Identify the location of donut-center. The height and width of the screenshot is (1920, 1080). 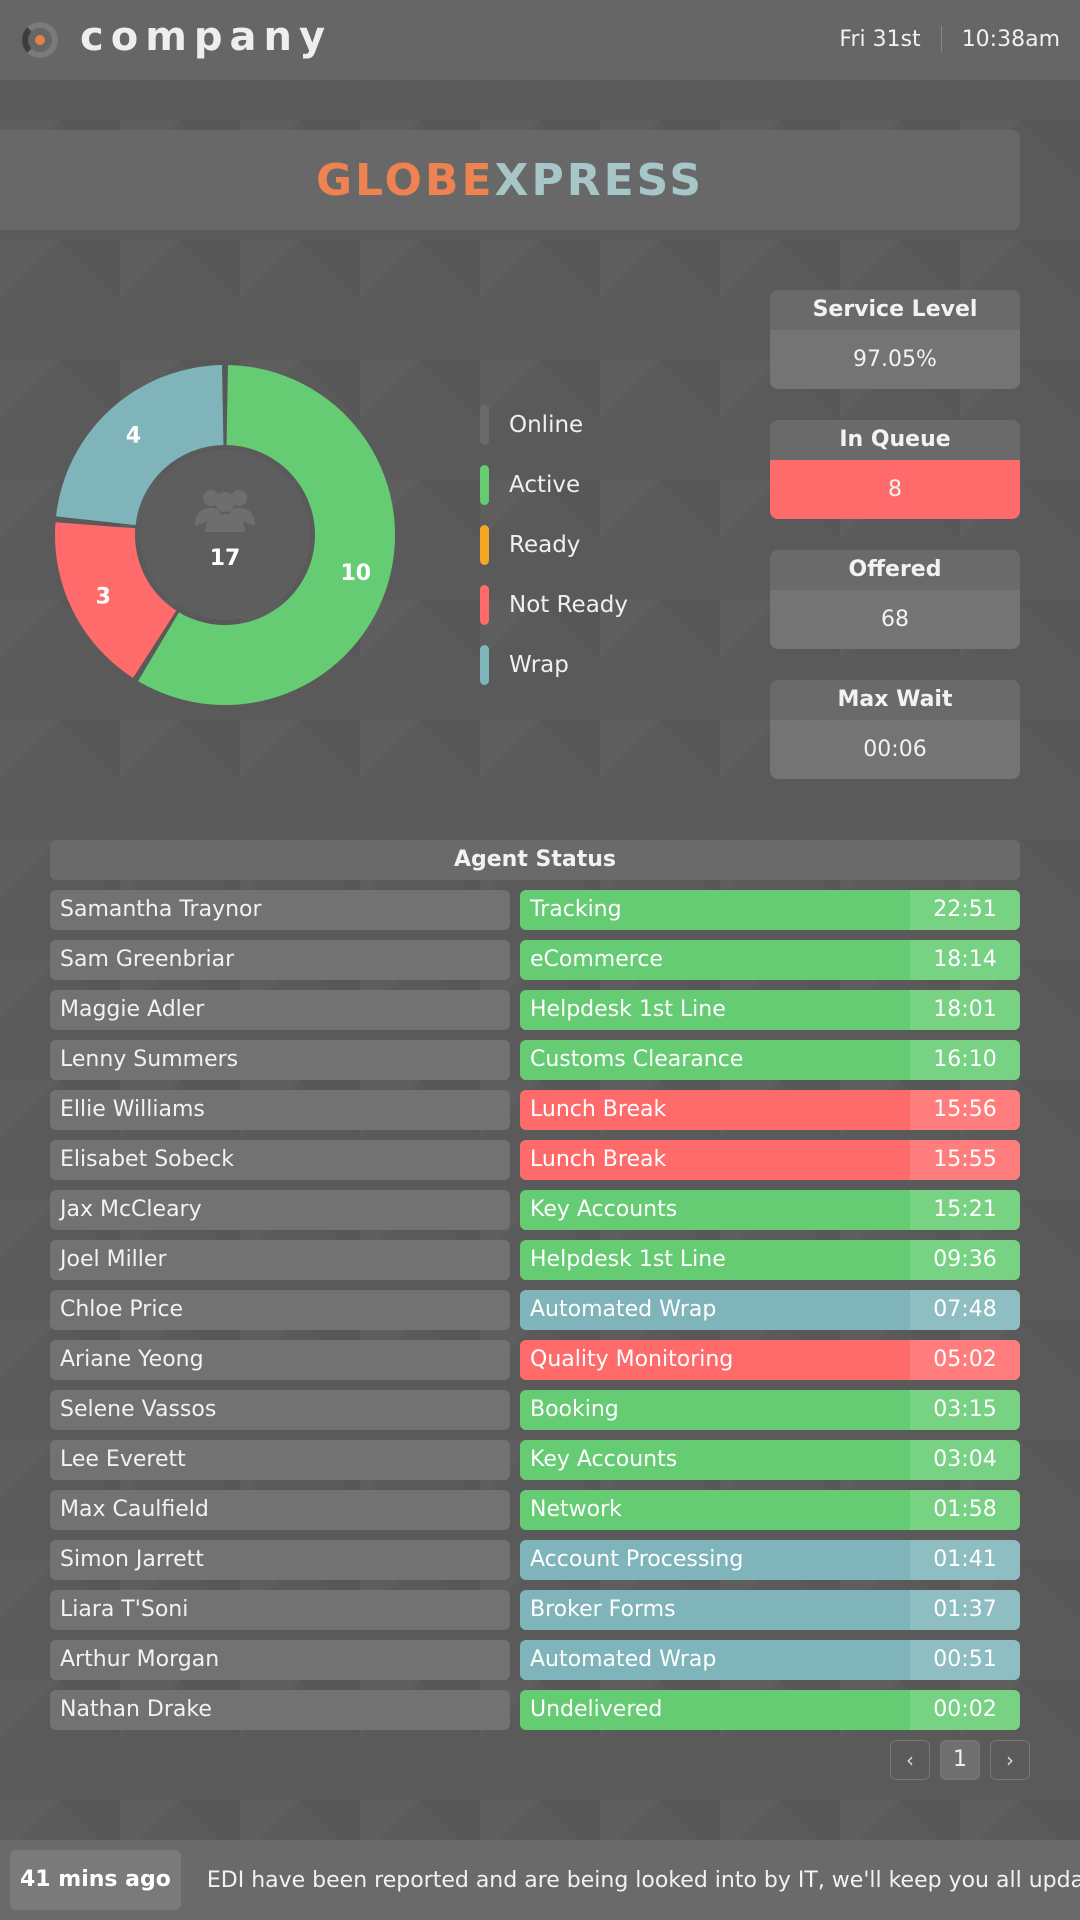
(225, 535).